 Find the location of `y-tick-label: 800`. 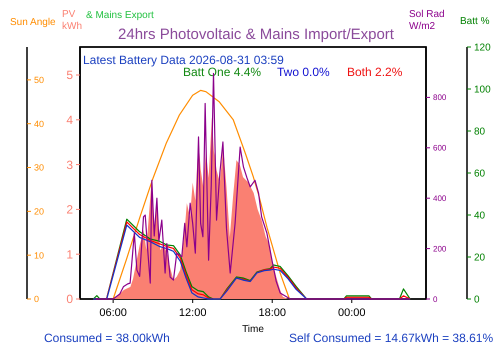

y-tick-label: 800 is located at coordinates (440, 97).